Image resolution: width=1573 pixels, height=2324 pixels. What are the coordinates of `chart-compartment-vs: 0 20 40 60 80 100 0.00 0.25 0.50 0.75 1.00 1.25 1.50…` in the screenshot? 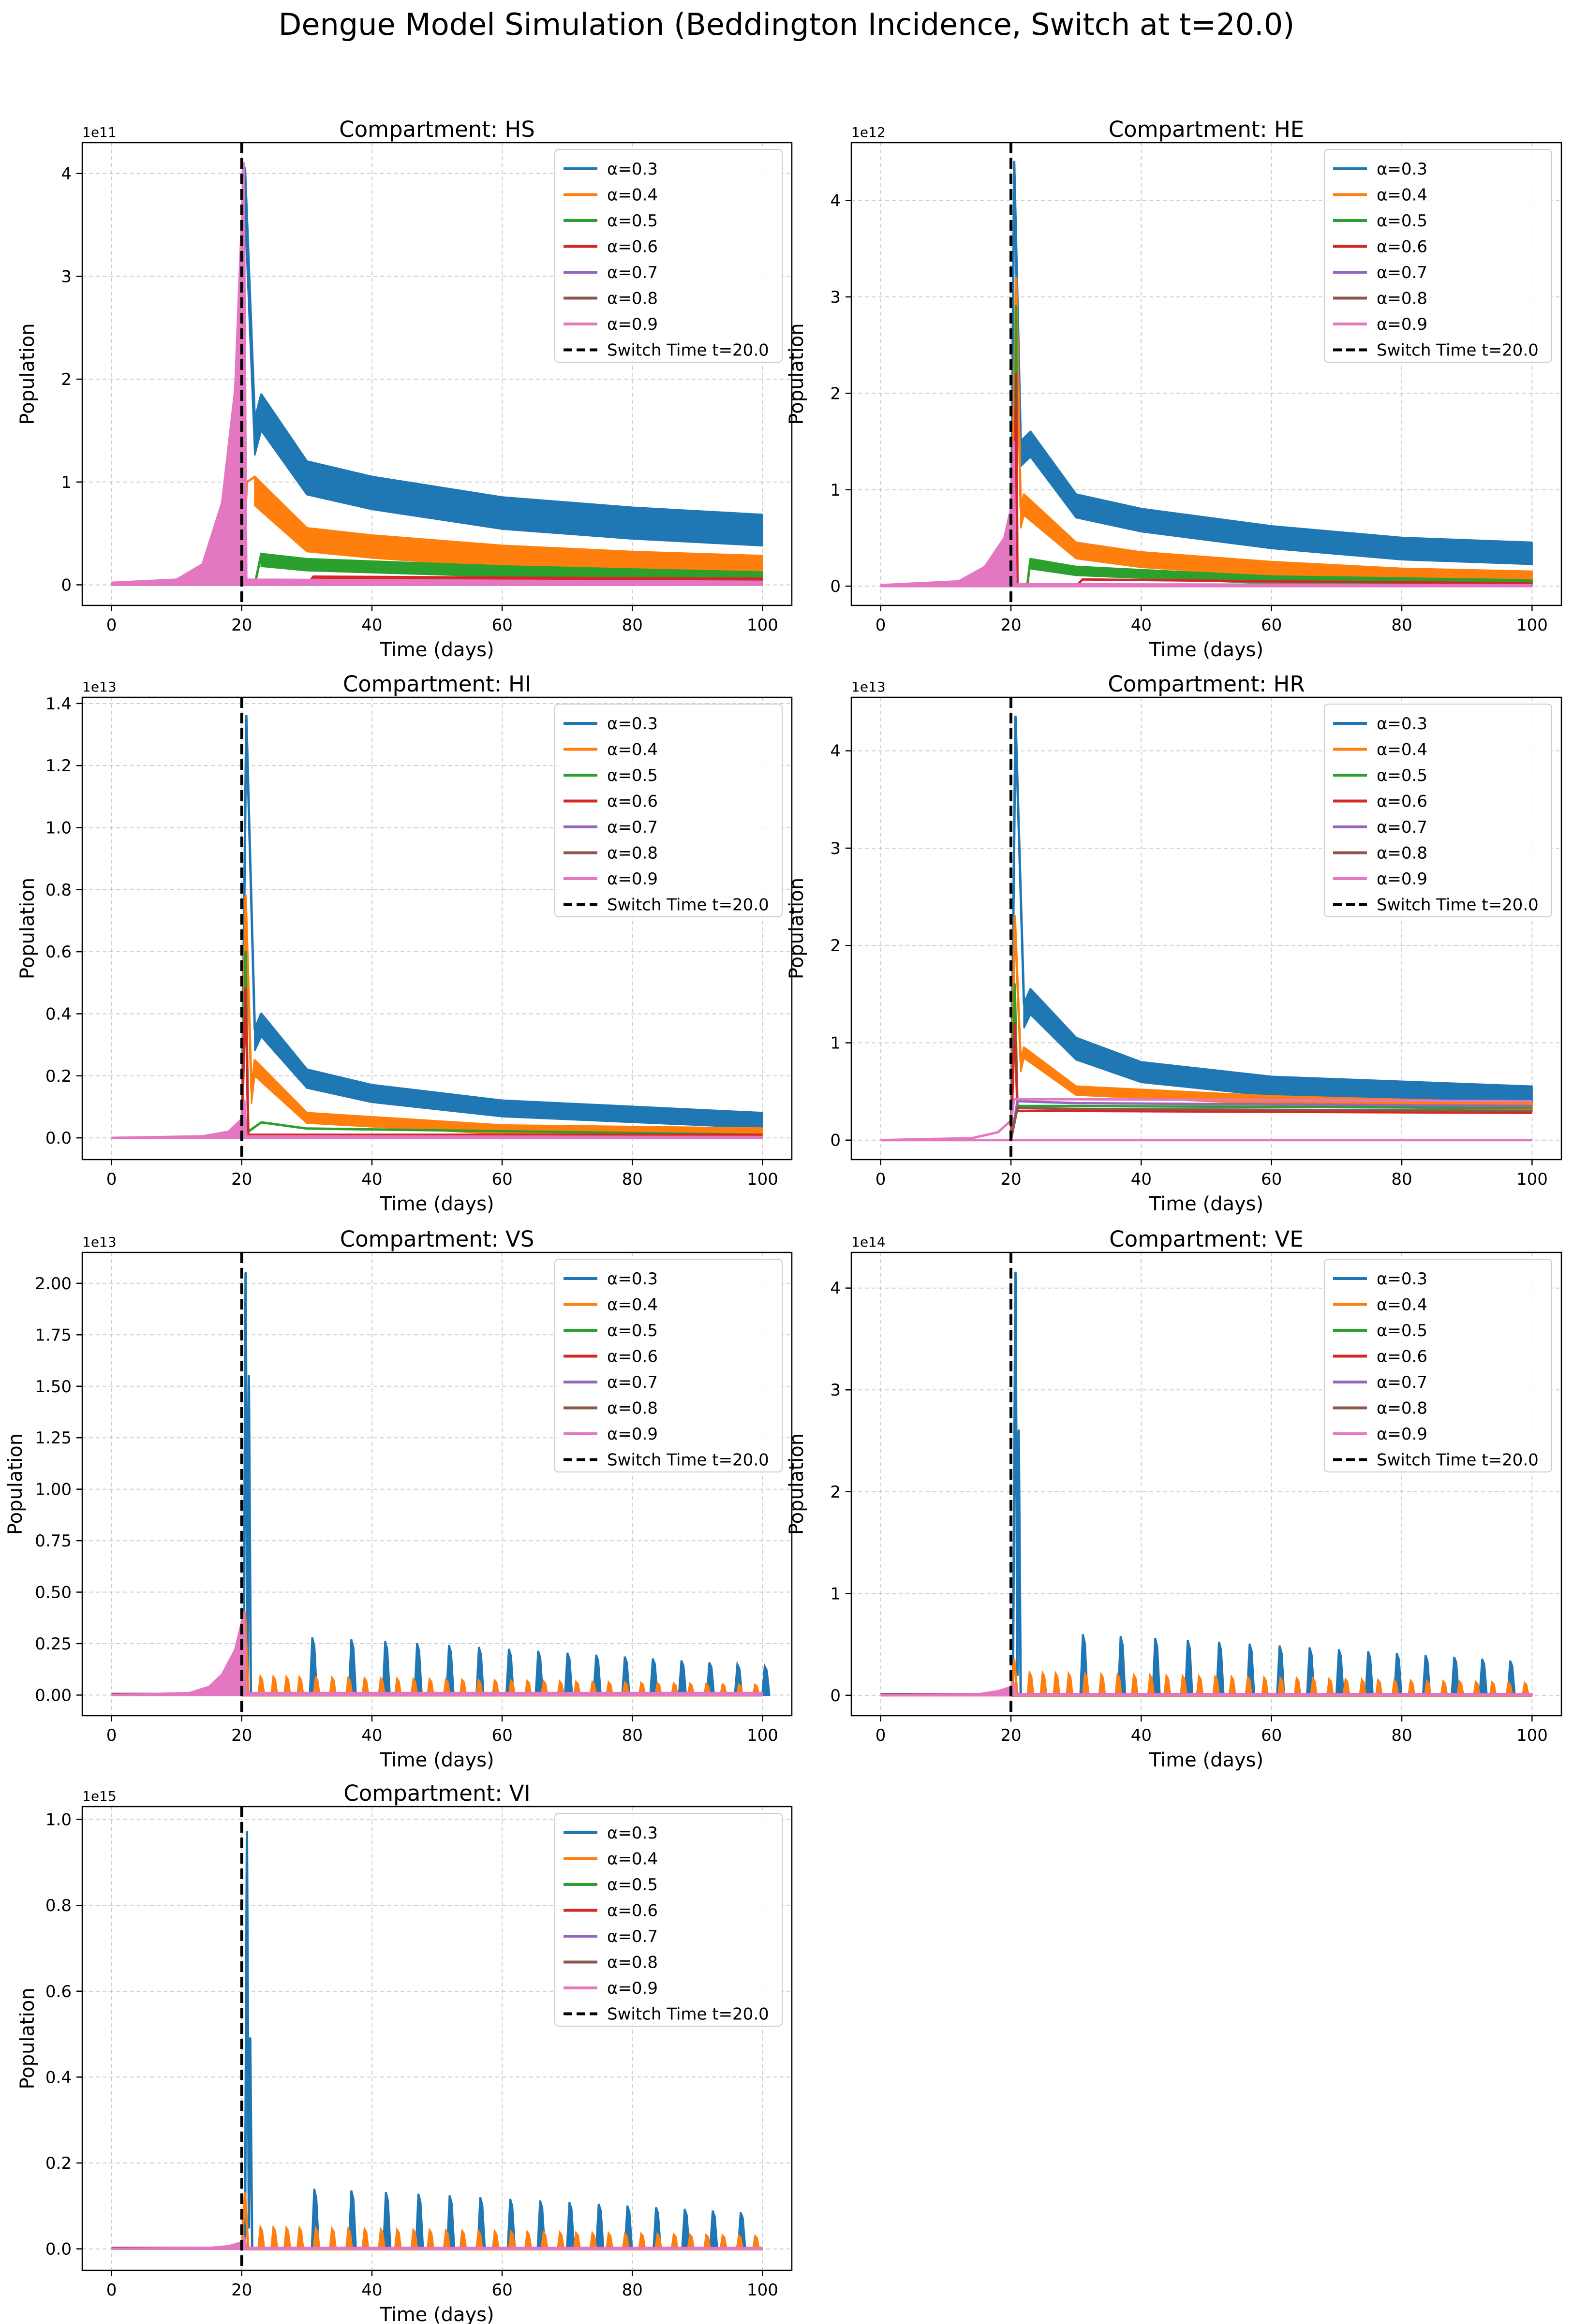 It's located at (398, 1498).